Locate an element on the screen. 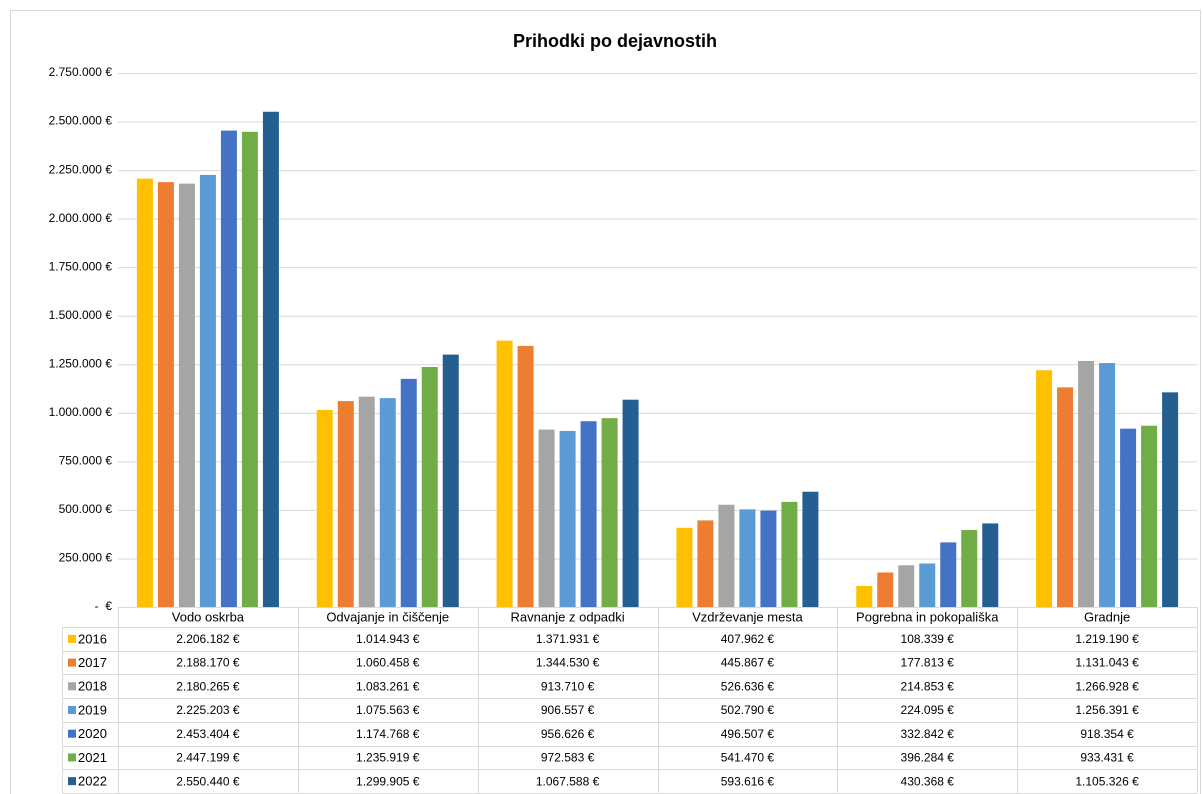  data-label: 177.813 € is located at coordinates (928, 663).